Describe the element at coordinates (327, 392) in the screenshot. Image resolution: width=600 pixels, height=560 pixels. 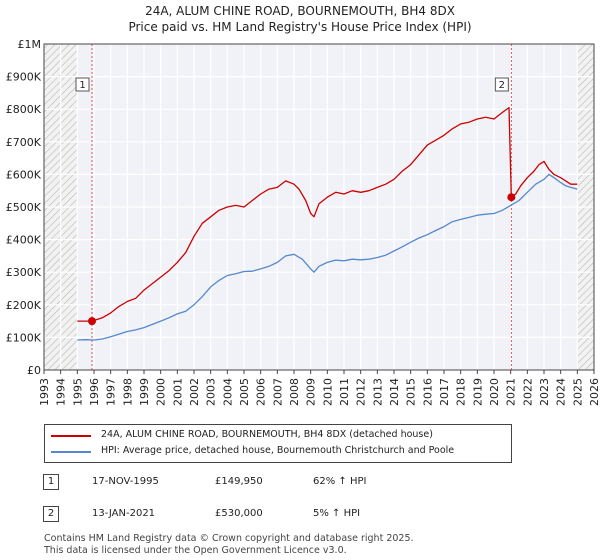
I see `x-tick-label: 2010` at that location.